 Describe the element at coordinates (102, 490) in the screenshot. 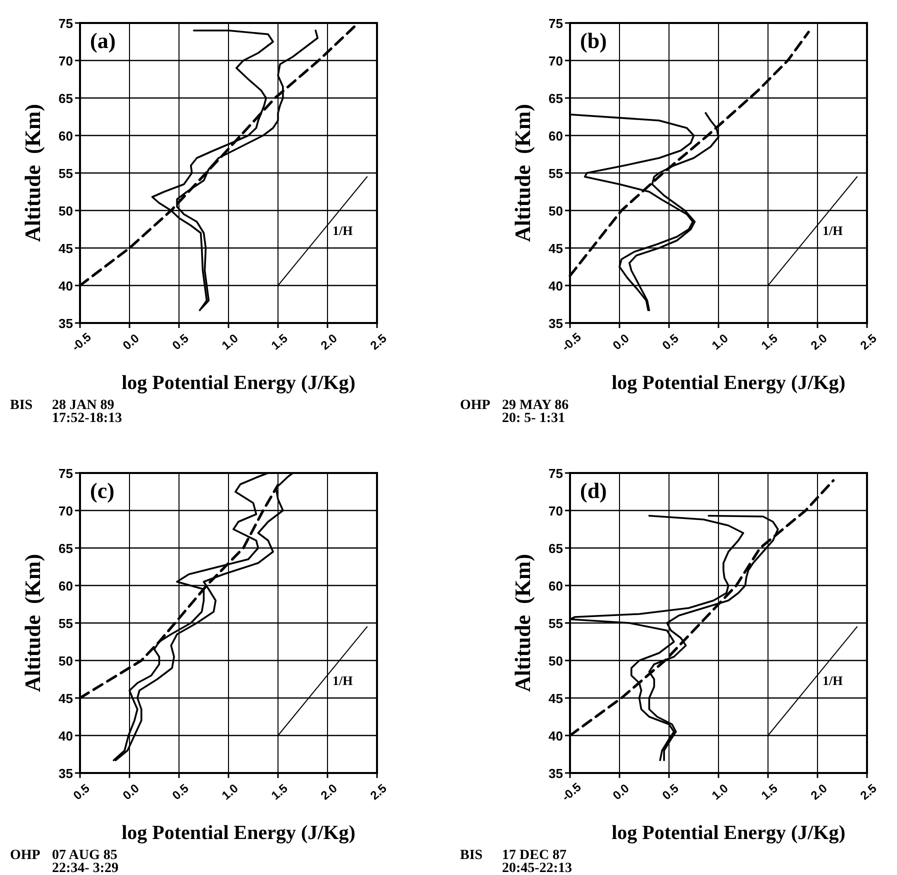

I see `chart-title: (c)` at that location.